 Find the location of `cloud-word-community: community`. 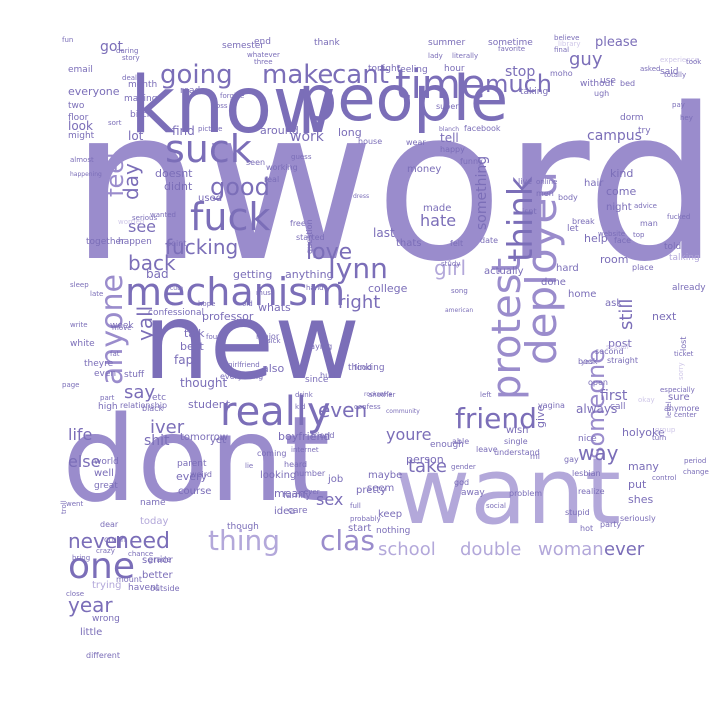

cloud-word-community: community is located at coordinates (403, 411).